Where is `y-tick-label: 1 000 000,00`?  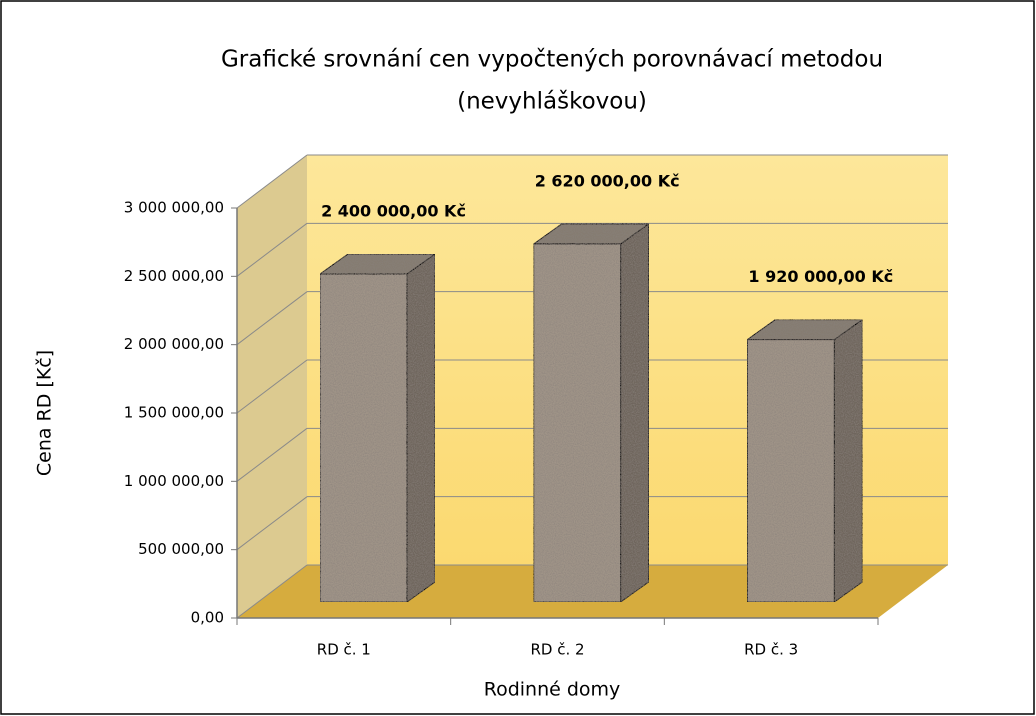 y-tick-label: 1 000 000,00 is located at coordinates (174, 481).